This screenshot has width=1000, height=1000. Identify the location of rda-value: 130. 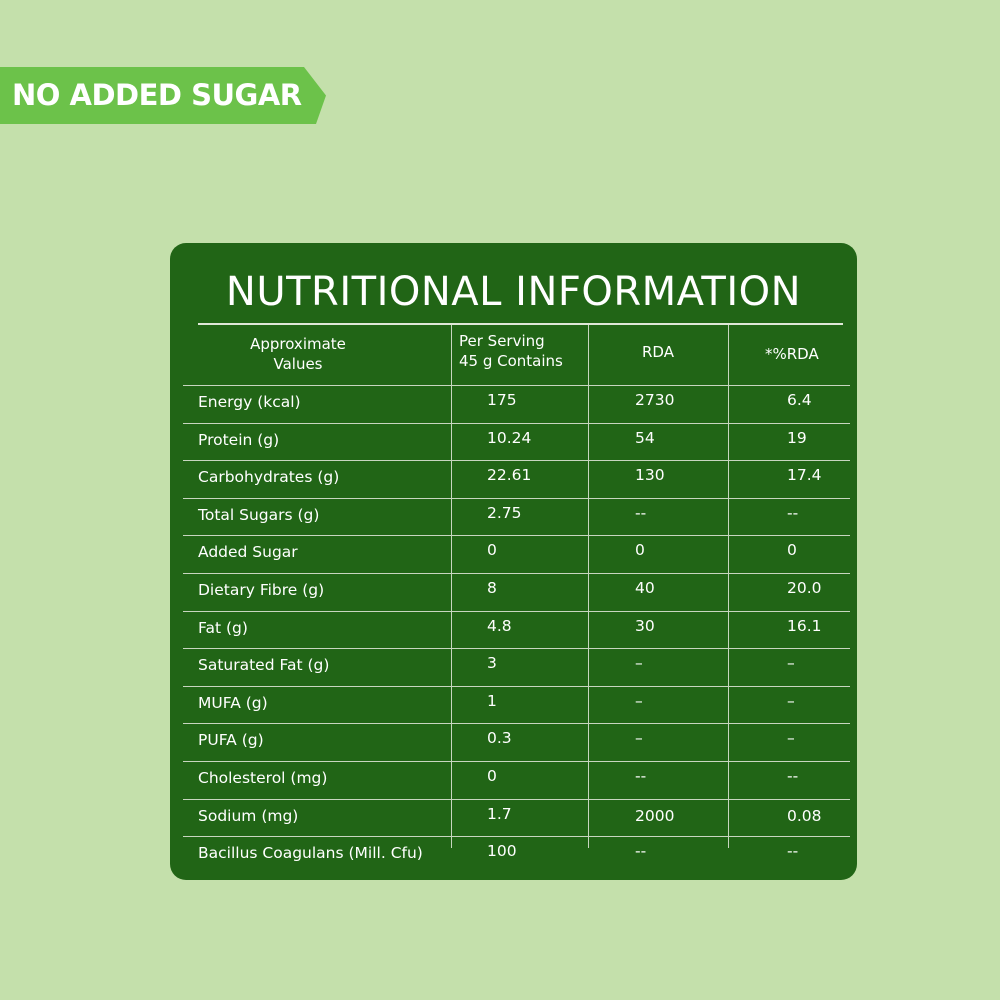
(650, 475).